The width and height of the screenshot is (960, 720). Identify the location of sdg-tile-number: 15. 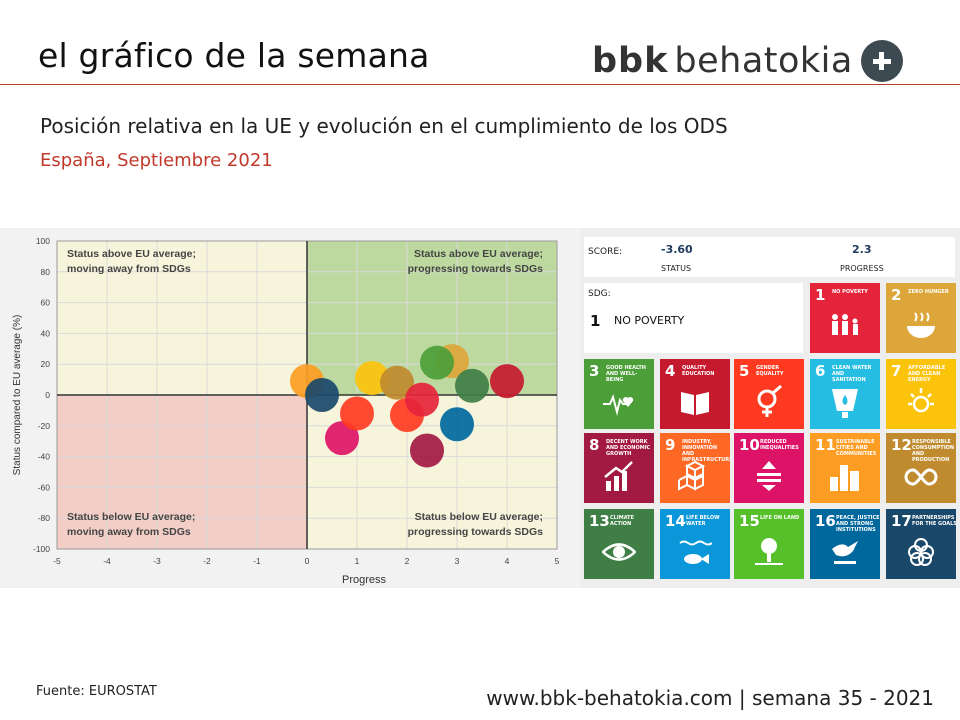
(749, 521).